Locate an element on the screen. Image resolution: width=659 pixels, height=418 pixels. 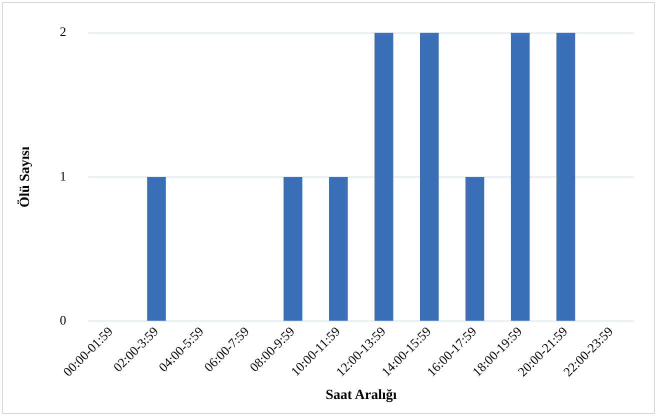
y-tick-label: 0 is located at coordinates (63, 320).